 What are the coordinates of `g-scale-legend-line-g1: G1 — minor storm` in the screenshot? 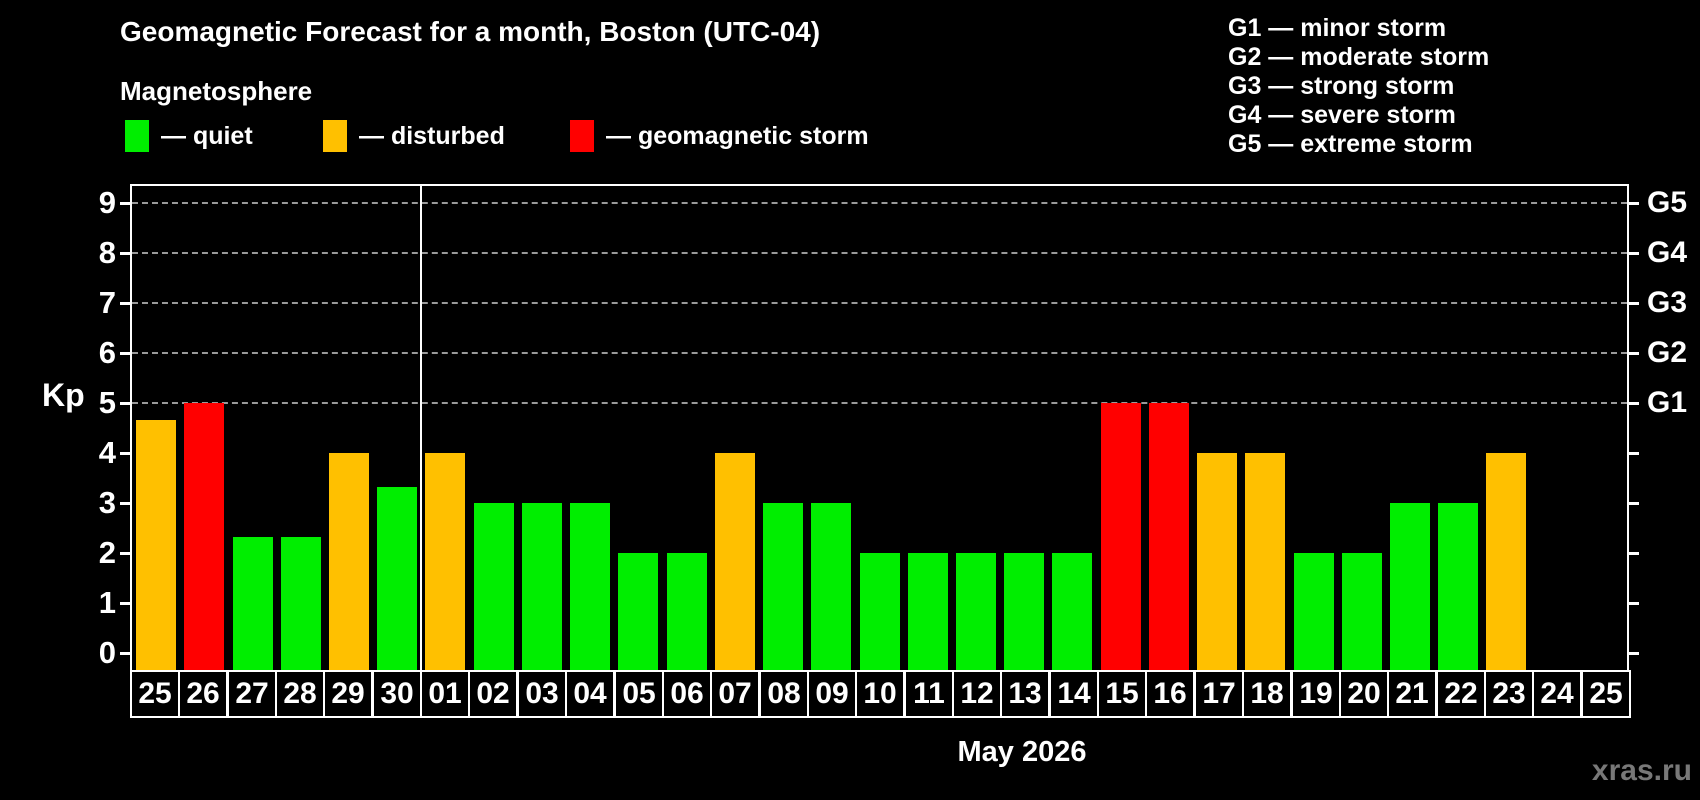 It's located at (1337, 28).